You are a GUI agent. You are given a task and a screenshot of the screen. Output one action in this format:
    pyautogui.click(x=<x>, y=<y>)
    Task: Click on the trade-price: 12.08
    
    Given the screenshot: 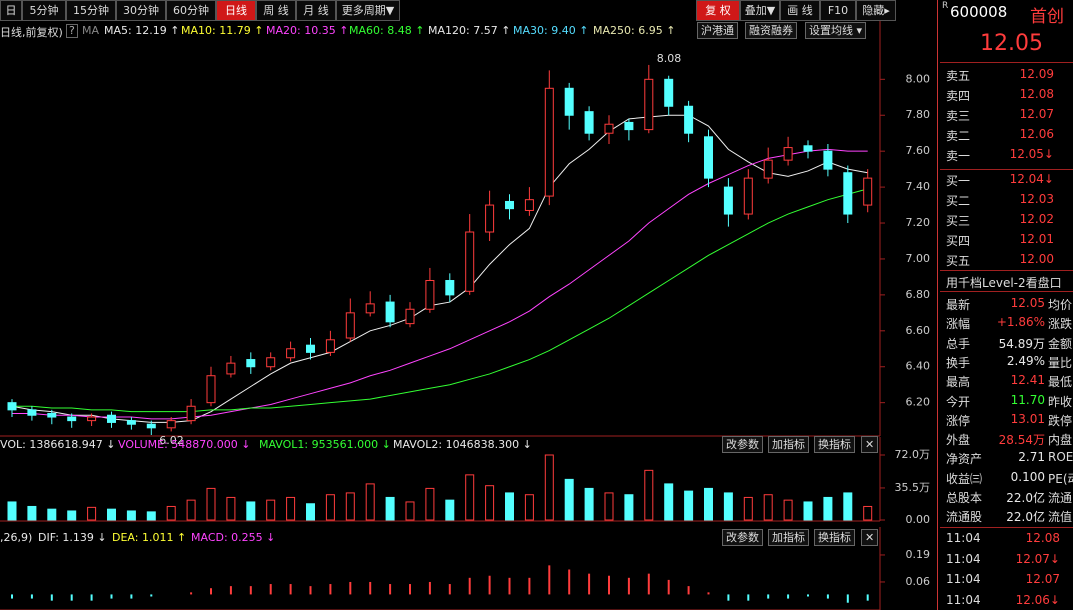 What is the action you would take?
    pyautogui.click(x=1042, y=538)
    